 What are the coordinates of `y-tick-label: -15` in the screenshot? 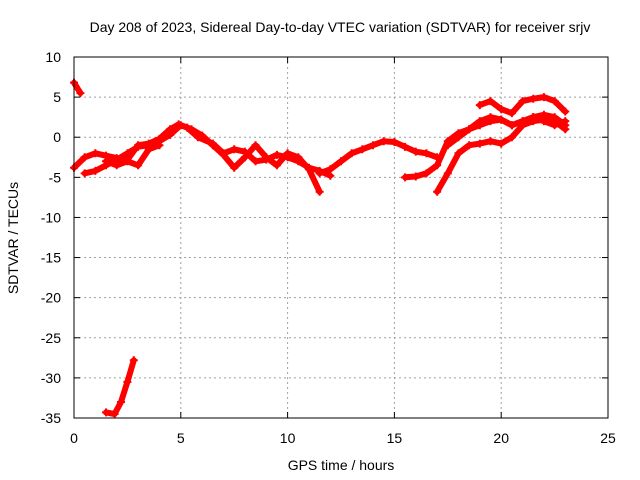 It's located at (51, 258).